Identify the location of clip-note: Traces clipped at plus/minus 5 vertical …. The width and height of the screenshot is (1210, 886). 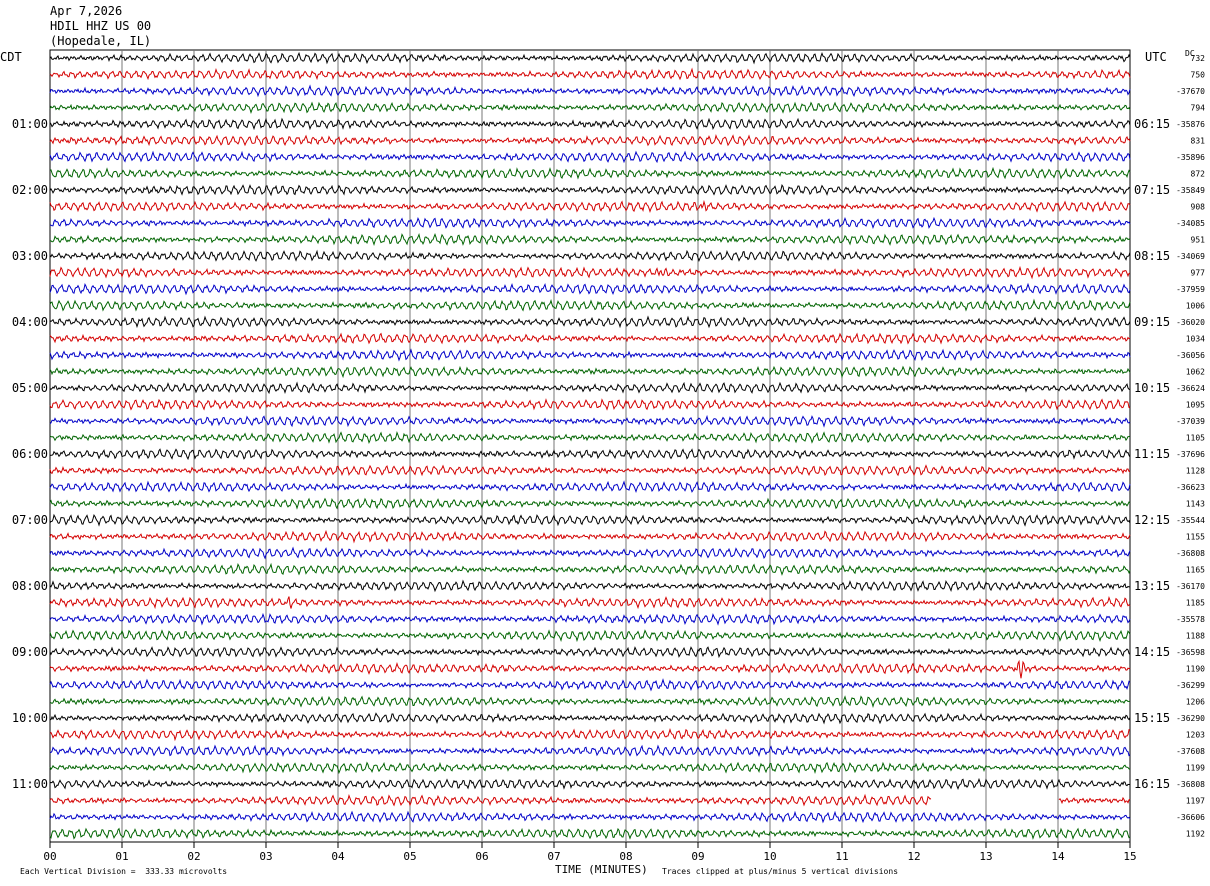
(780, 871).